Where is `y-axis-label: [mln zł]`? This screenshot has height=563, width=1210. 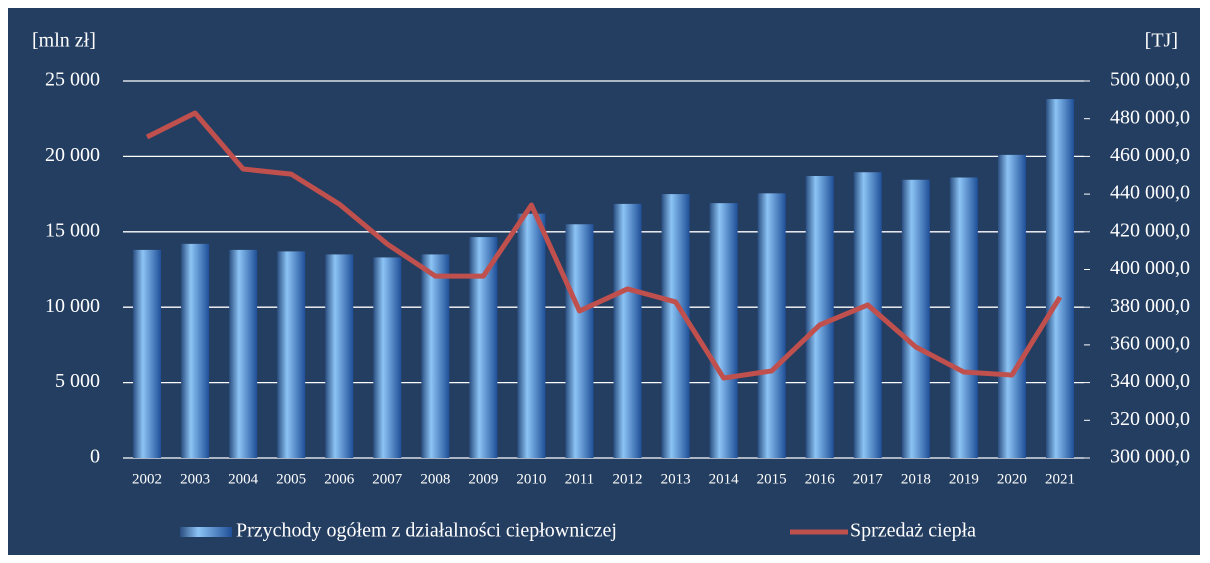
y-axis-label: [mln zł] is located at coordinates (64, 41).